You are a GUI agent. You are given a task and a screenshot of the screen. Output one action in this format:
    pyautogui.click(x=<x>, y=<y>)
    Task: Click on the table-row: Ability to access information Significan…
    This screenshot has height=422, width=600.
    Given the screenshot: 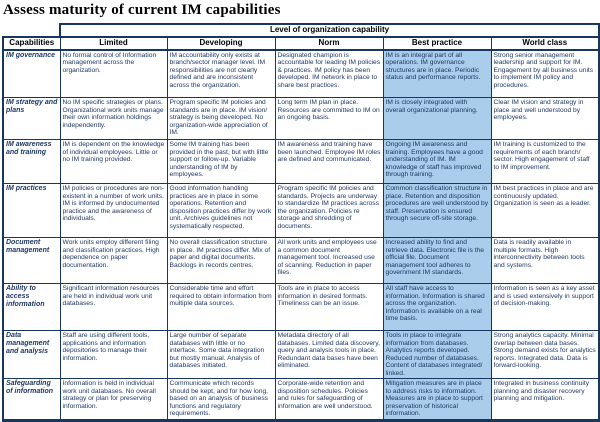 What is the action you would take?
    pyautogui.click(x=301, y=307)
    